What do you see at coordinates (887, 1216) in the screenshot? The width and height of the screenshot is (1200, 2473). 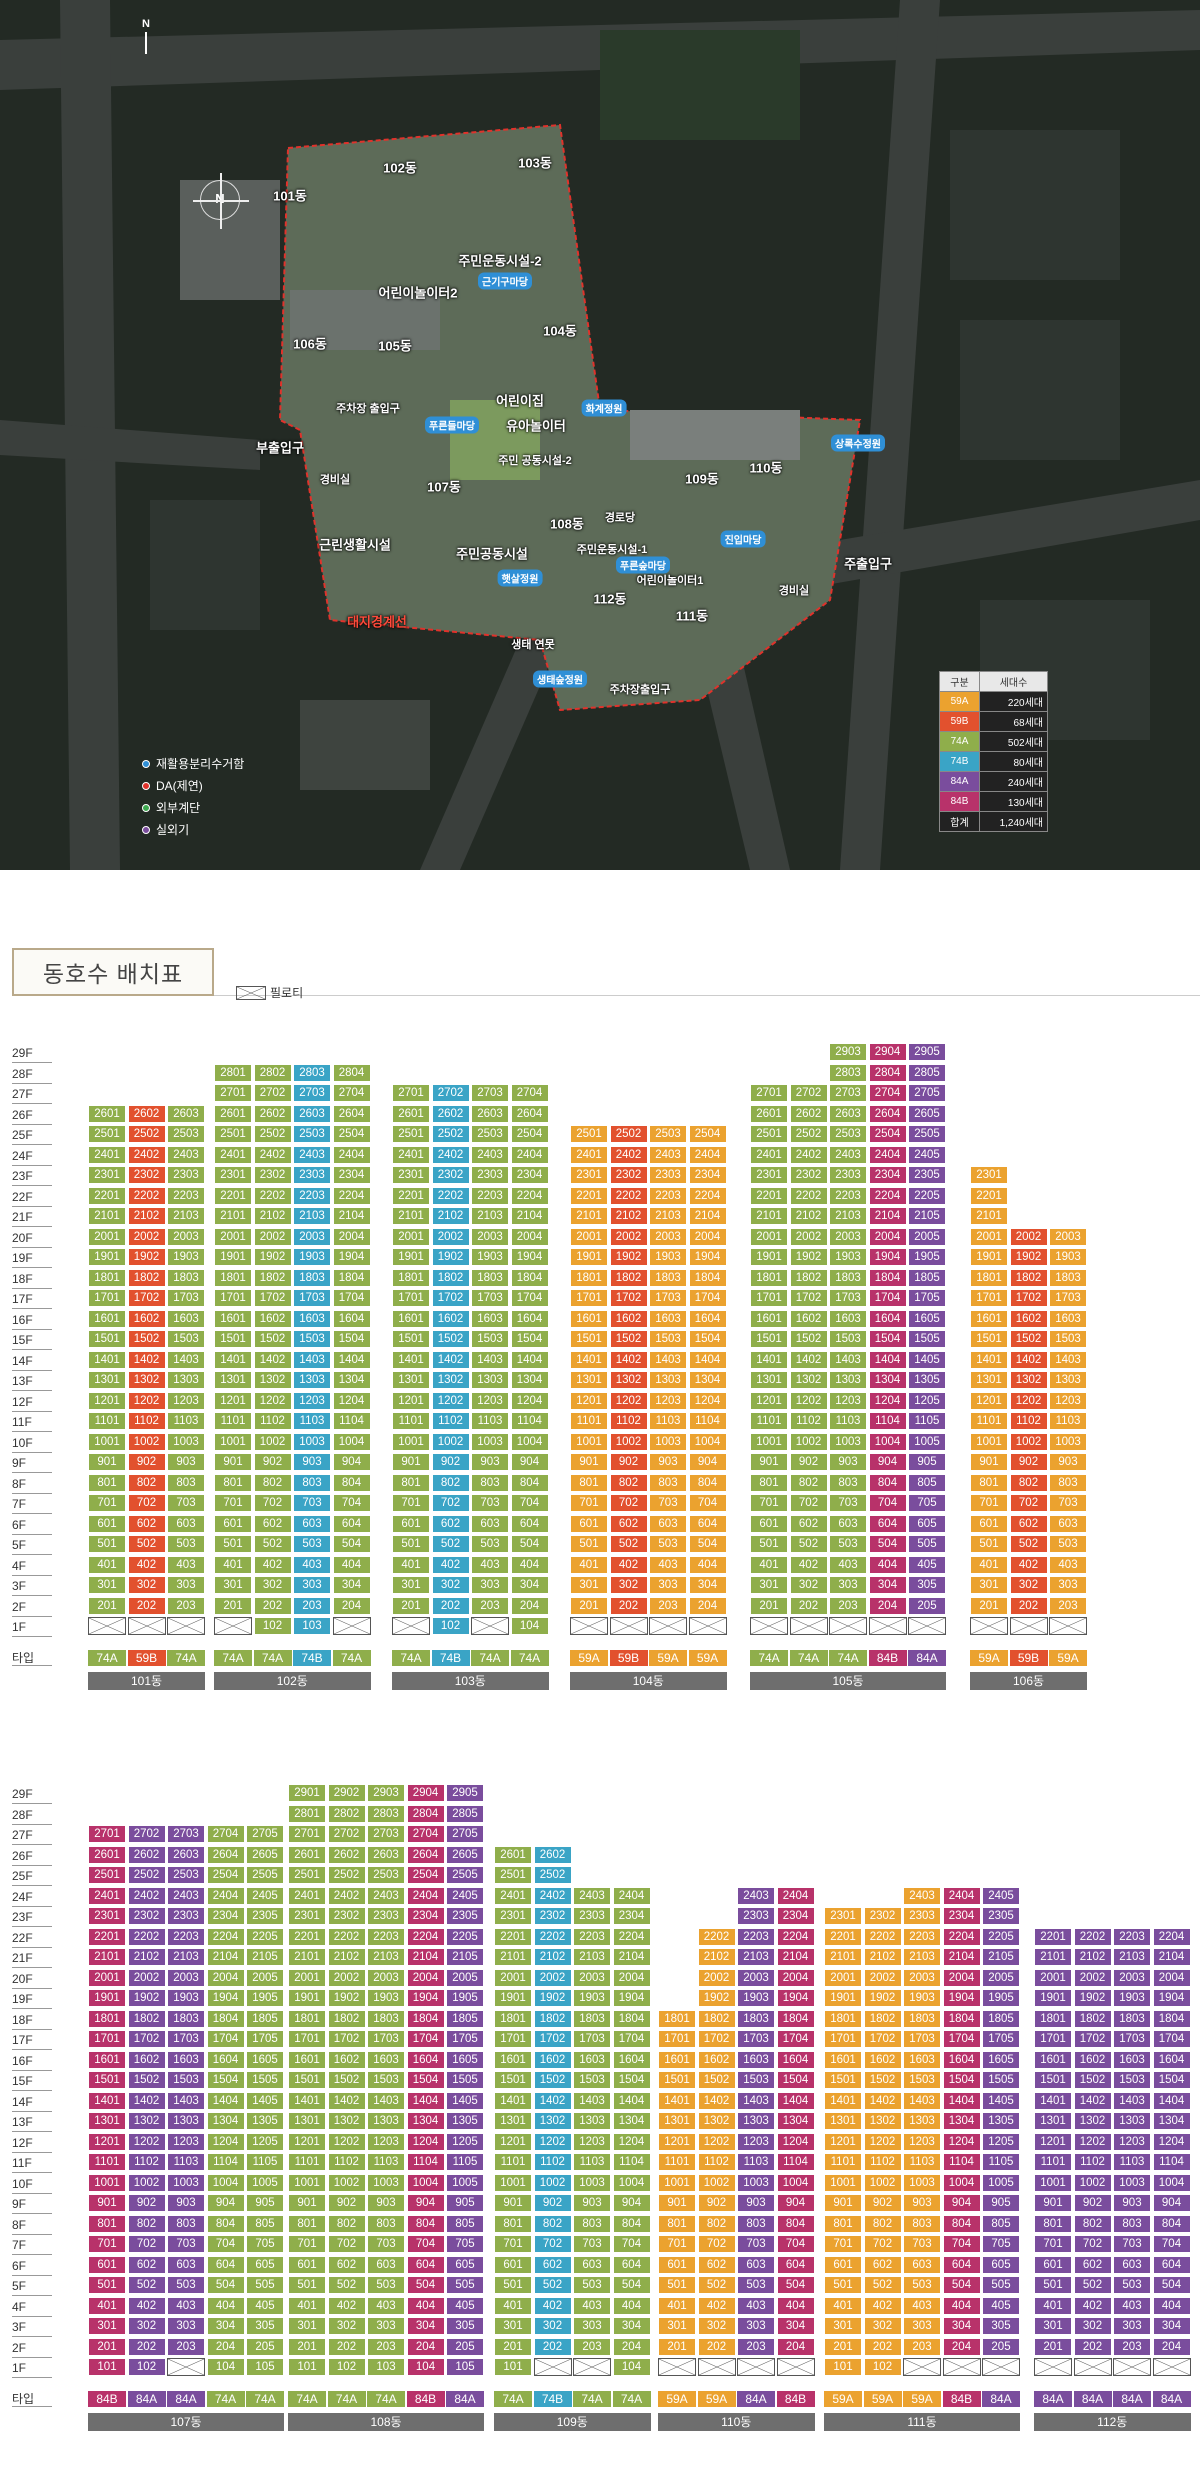 I see `unit-cell: 2104` at bounding box center [887, 1216].